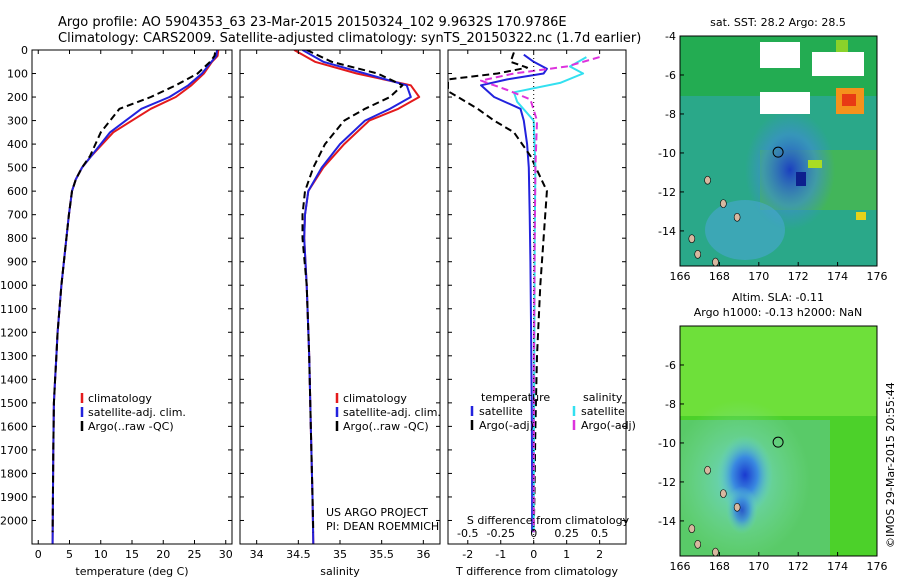  Describe the element at coordinates (38, 554) in the screenshot. I see `x-tick-label: 0` at that location.